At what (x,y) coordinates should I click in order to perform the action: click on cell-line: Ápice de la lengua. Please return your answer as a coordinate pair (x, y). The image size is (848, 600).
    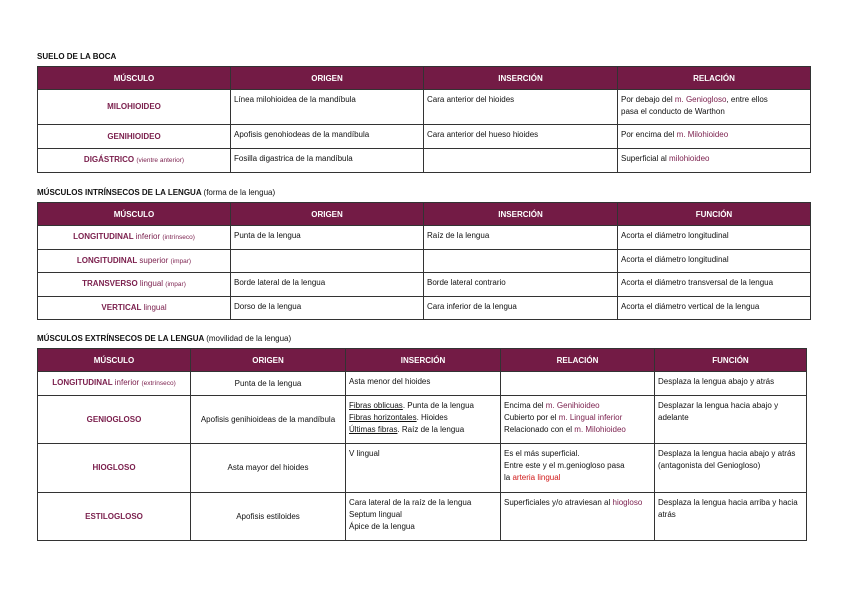
    Looking at the image, I should click on (423, 527).